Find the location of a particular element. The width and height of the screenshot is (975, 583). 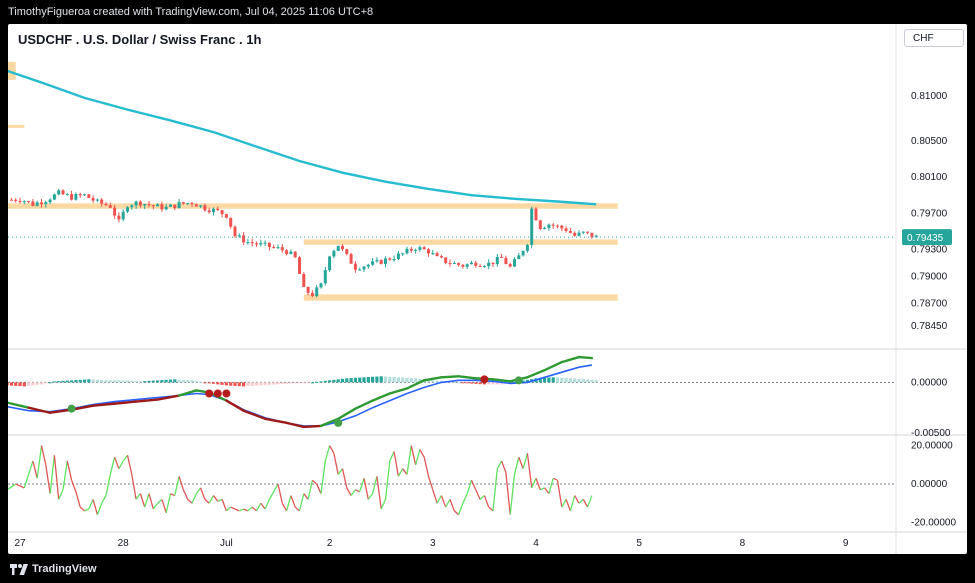

symbol-title: USDCHF . U.S. Dollar / Swiss Franc . 1h is located at coordinates (140, 39).